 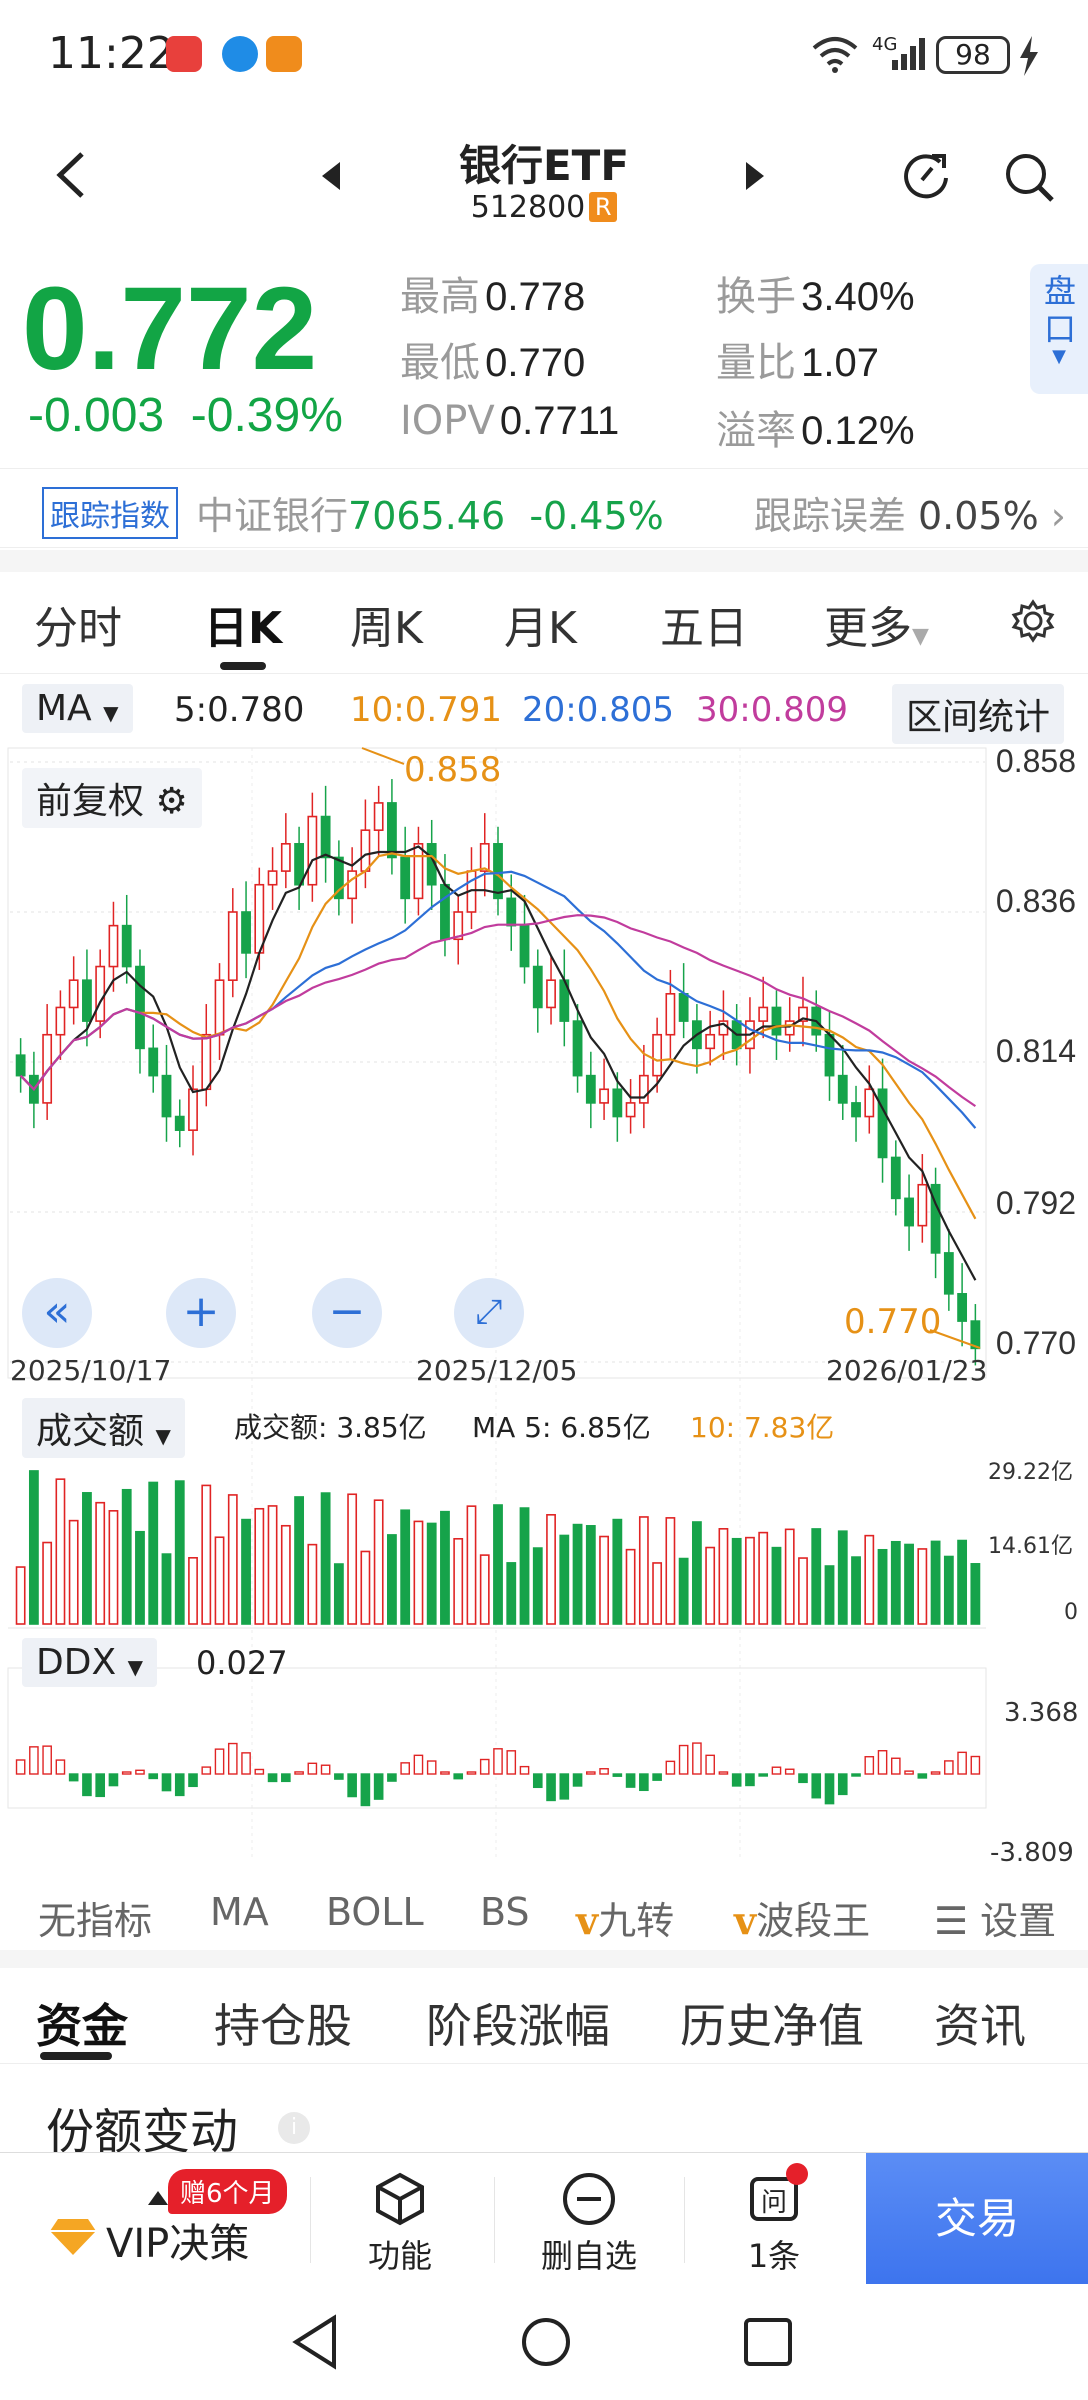 What do you see at coordinates (76, 1662) in the screenshot?
I see `ddx-selector-label: DDX` at bounding box center [76, 1662].